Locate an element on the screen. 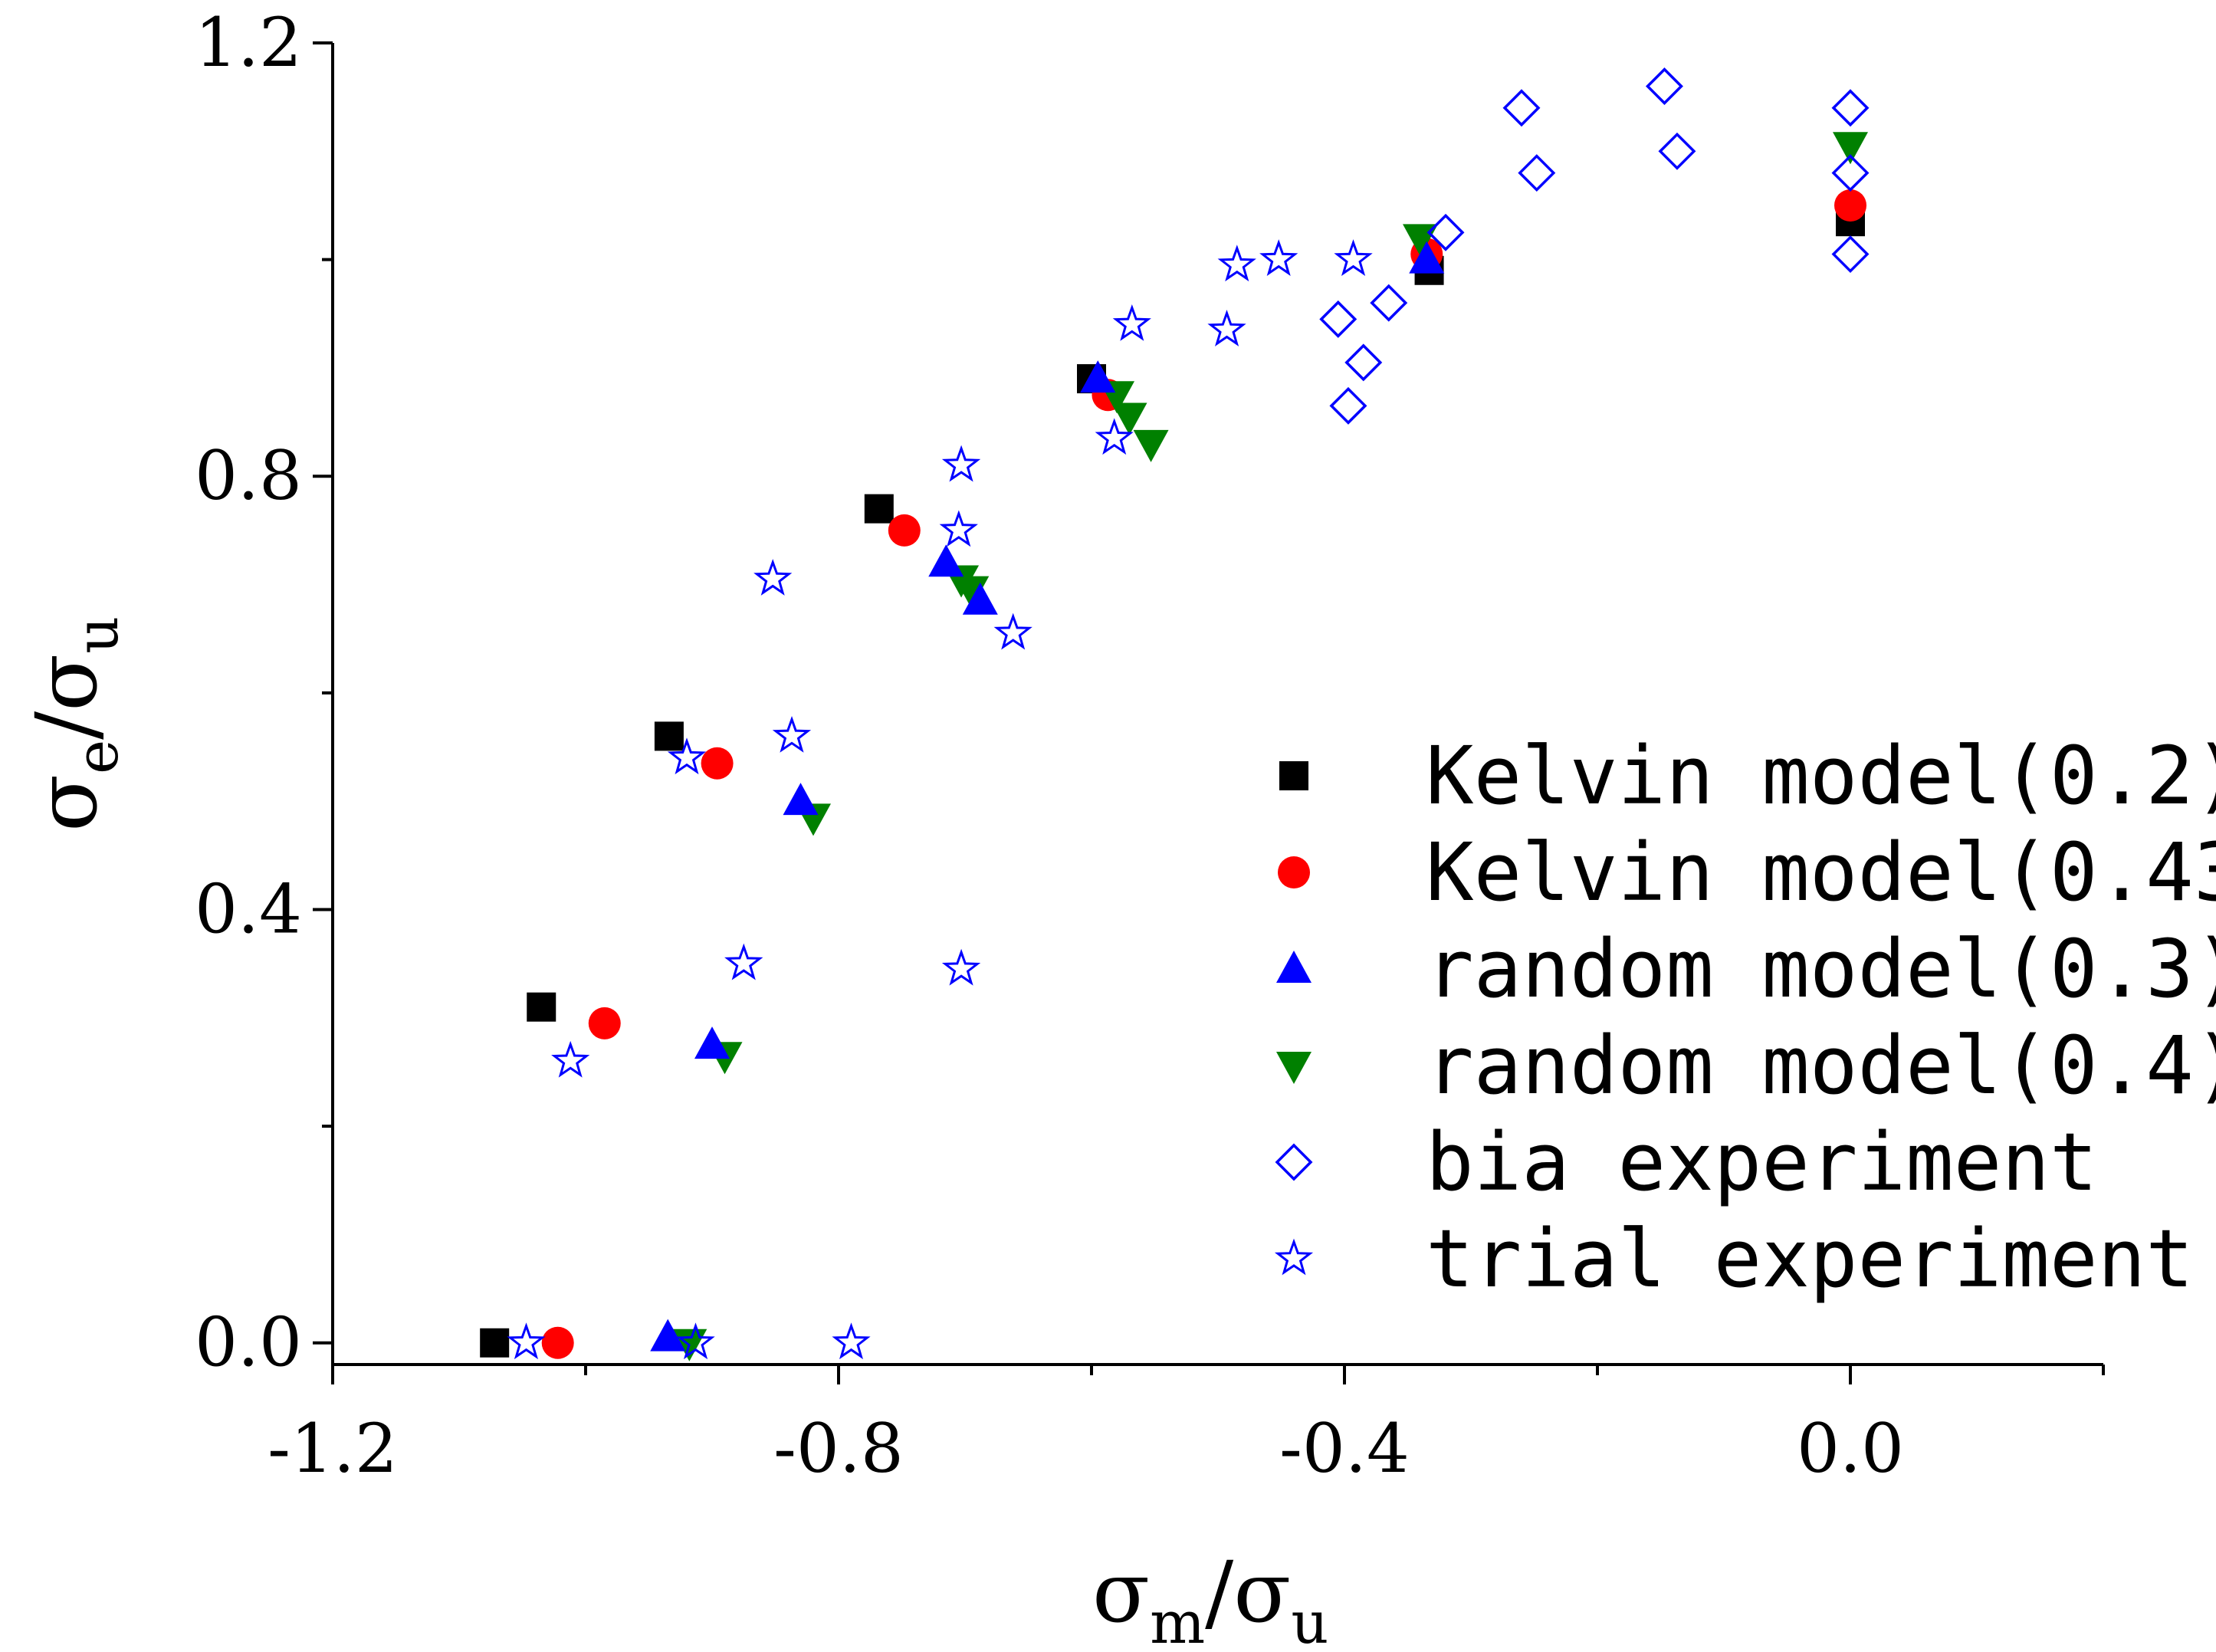 This screenshot has height=1652, width=2216. y-axis-title-slash: / is located at coordinates (67, 725).